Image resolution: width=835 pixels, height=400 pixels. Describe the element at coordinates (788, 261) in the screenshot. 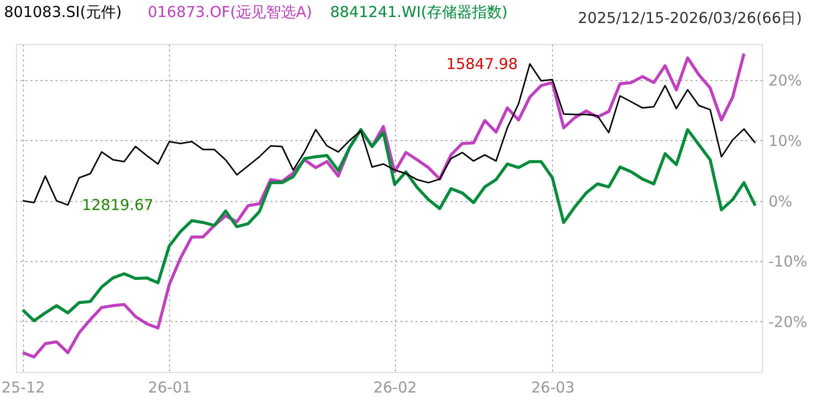

I see `y-tick-label: -10%` at that location.